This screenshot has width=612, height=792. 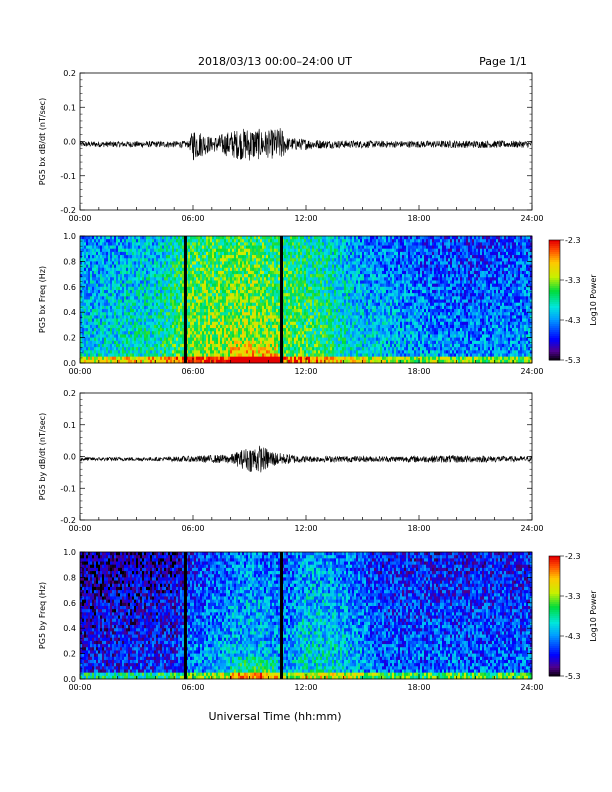 What do you see at coordinates (275, 716) in the screenshot?
I see `x-axis-title: Universal Time (hh:mm)` at bounding box center [275, 716].